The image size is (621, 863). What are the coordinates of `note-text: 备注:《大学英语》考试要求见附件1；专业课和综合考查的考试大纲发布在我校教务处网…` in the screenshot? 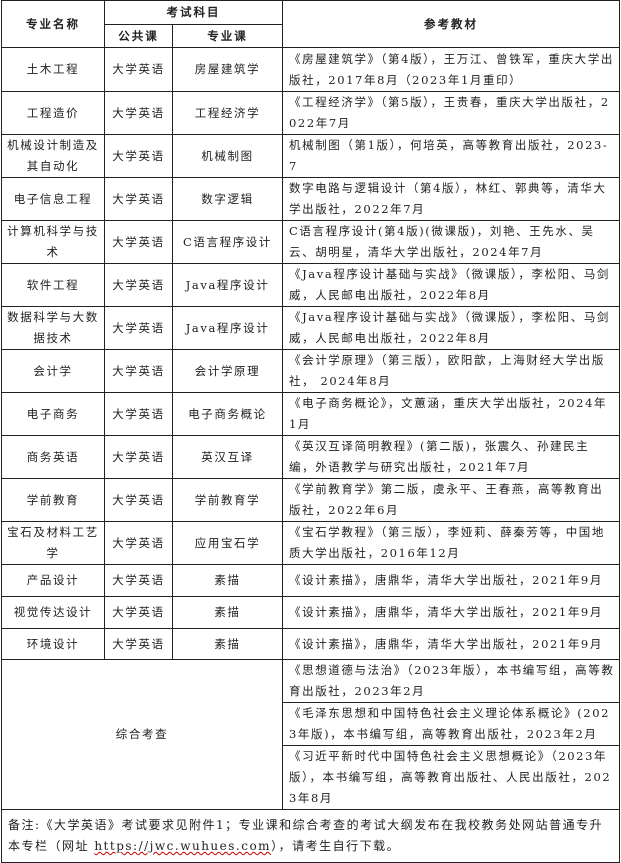 It's located at (306, 835).